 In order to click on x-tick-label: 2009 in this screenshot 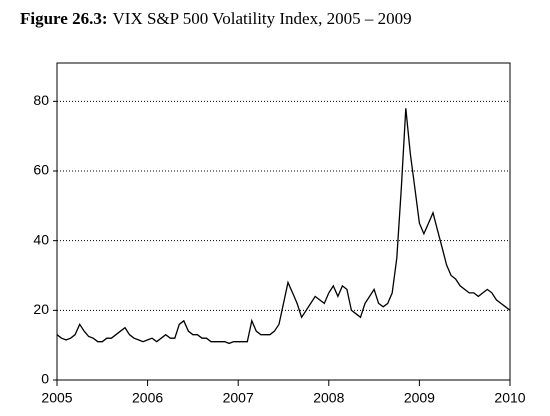, I will do `click(419, 398)`.